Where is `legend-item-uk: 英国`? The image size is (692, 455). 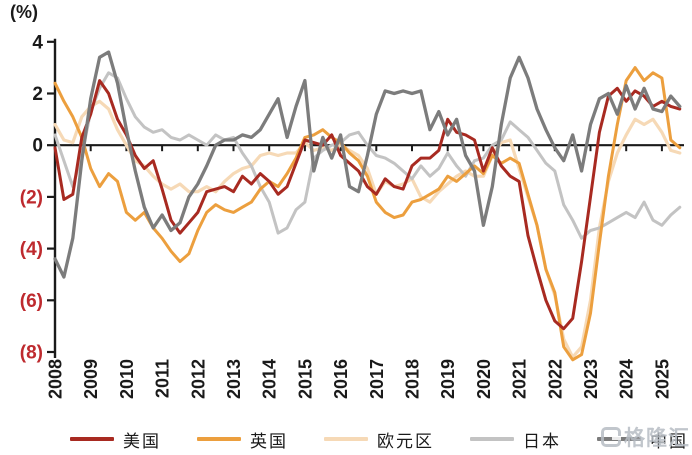 legend-item-uk: 英国 is located at coordinates (242, 439).